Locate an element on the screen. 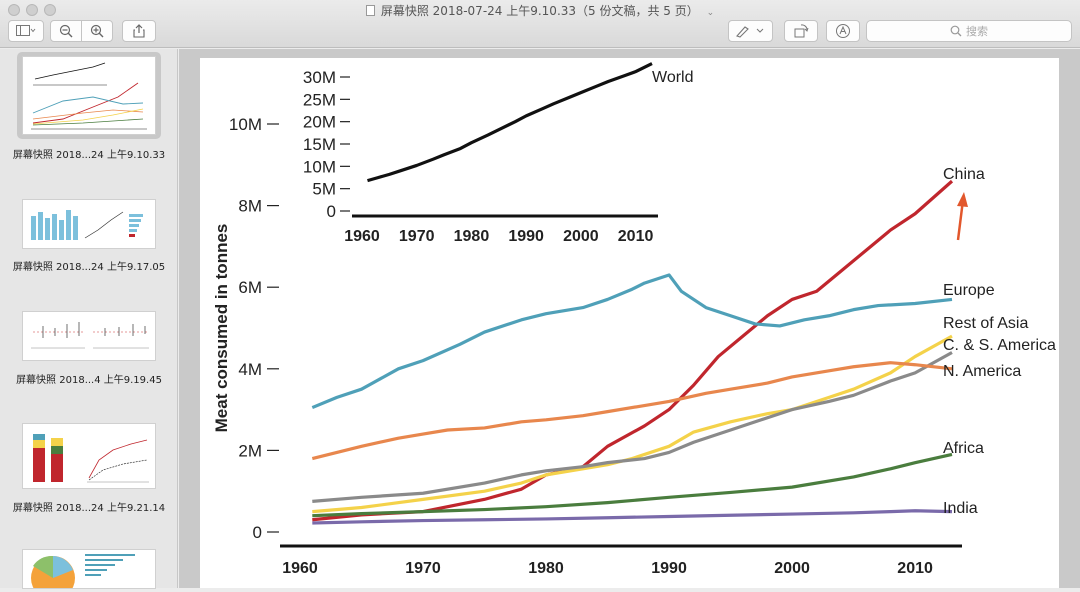 The width and height of the screenshot is (1080, 592). chevron-down-icon: ⌄ is located at coordinates (710, 13).